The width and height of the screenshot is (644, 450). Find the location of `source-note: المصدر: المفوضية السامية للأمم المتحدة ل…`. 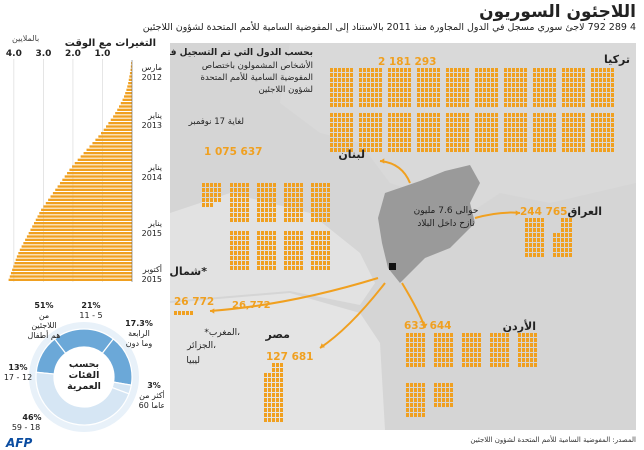

source-note: المصدر: المفوضية السامية للأمم المتحدة ل… is located at coordinates (553, 440).